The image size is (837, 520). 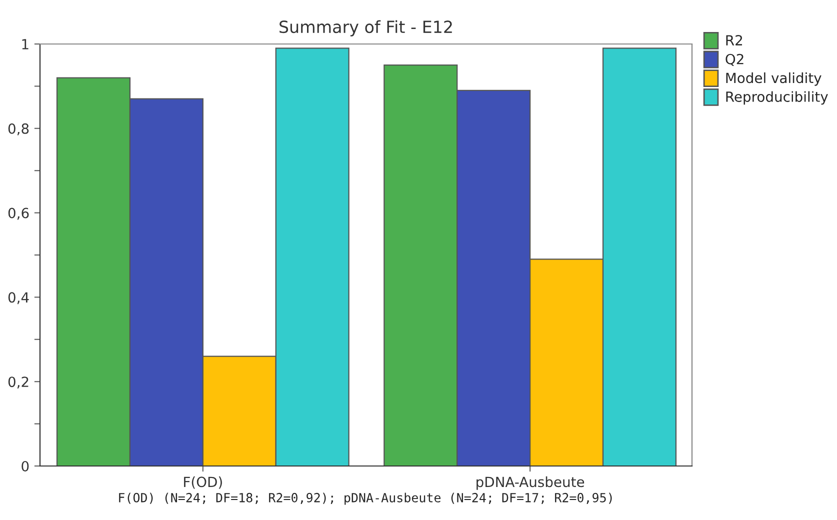 What do you see at coordinates (18, 382) in the screenshot?
I see `y-tick-label: 0,2` at bounding box center [18, 382].